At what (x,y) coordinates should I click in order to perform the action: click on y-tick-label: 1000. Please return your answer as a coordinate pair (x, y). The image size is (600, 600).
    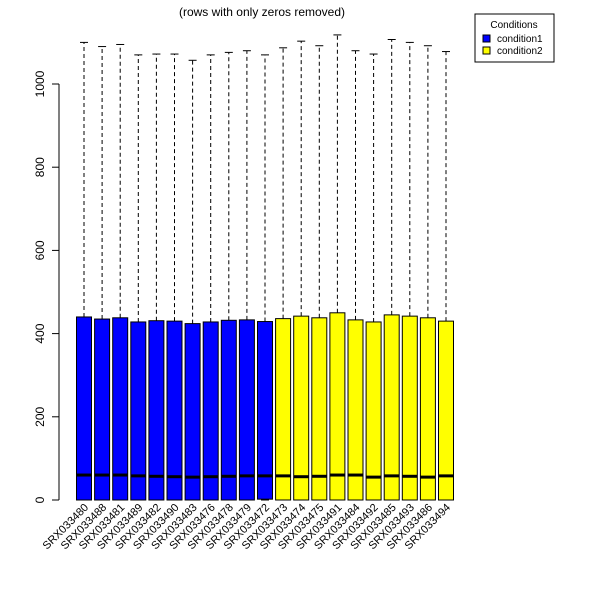
    Looking at the image, I should click on (40, 83).